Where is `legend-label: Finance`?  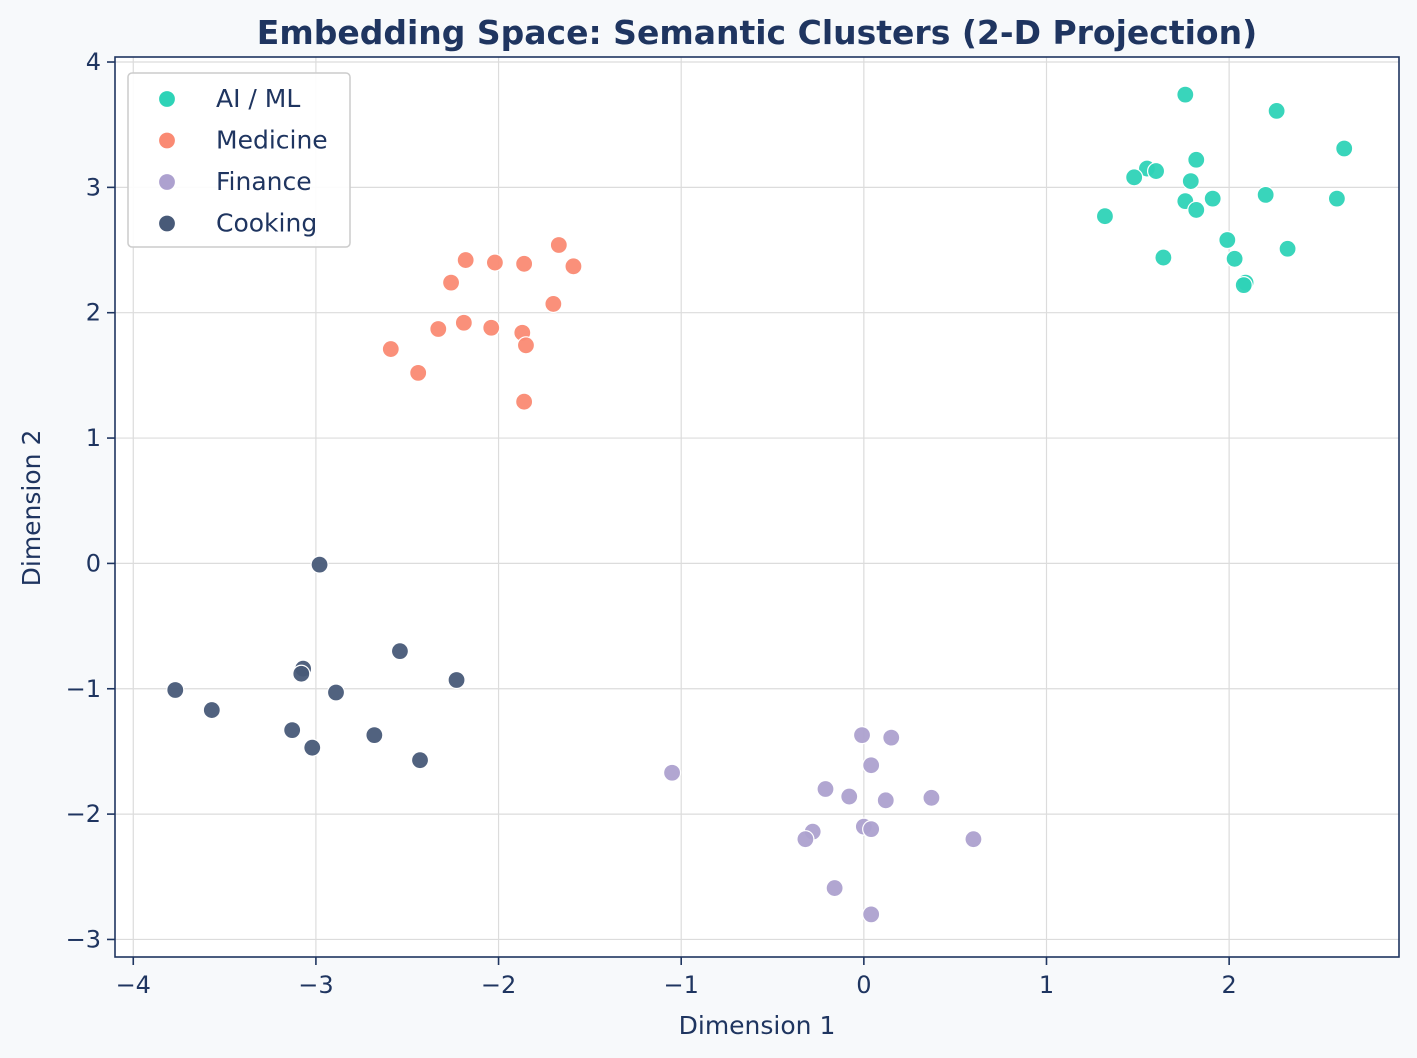 legend-label: Finance is located at coordinates (264, 181).